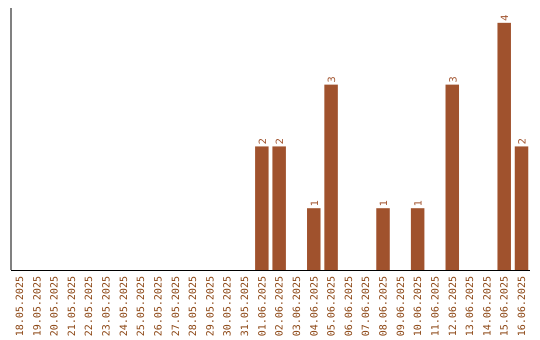 The image size is (540, 340). Describe the element at coordinates (176, 306) in the screenshot. I see `x-tick-label: 27.05.2025` at that location.